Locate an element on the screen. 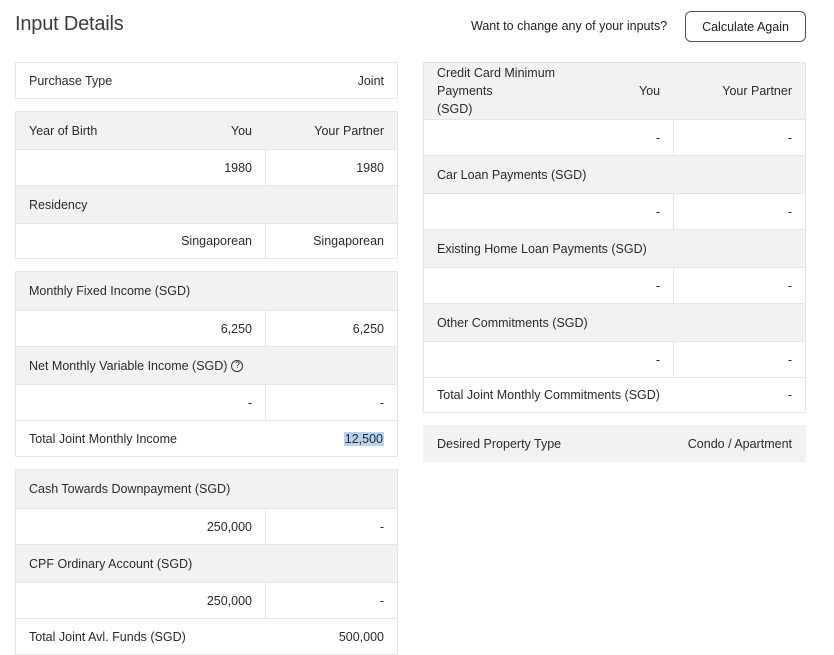 Image resolution: width=834 pixels, height=655 pixels. property-type-row: Desired Property Type Condo / Apartment is located at coordinates (614, 443).